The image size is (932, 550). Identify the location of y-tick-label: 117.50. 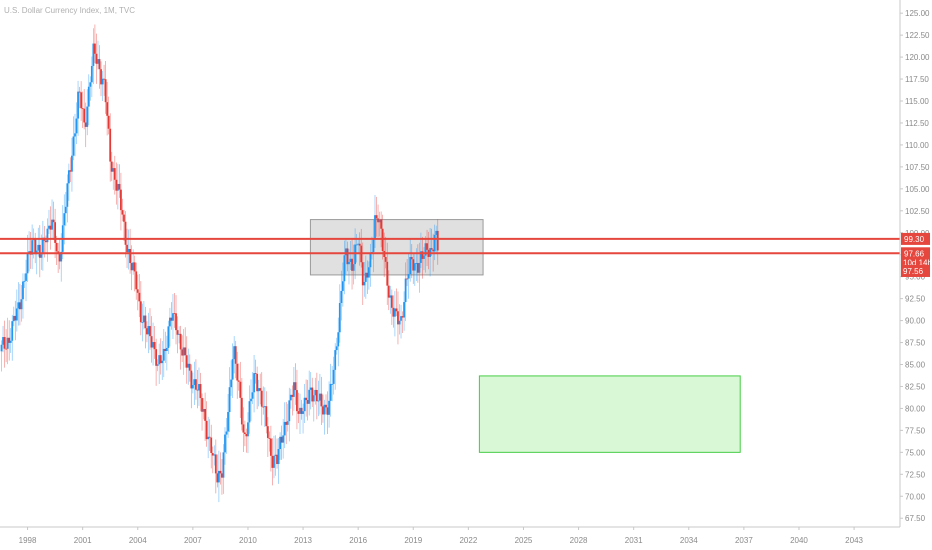
(917, 79).